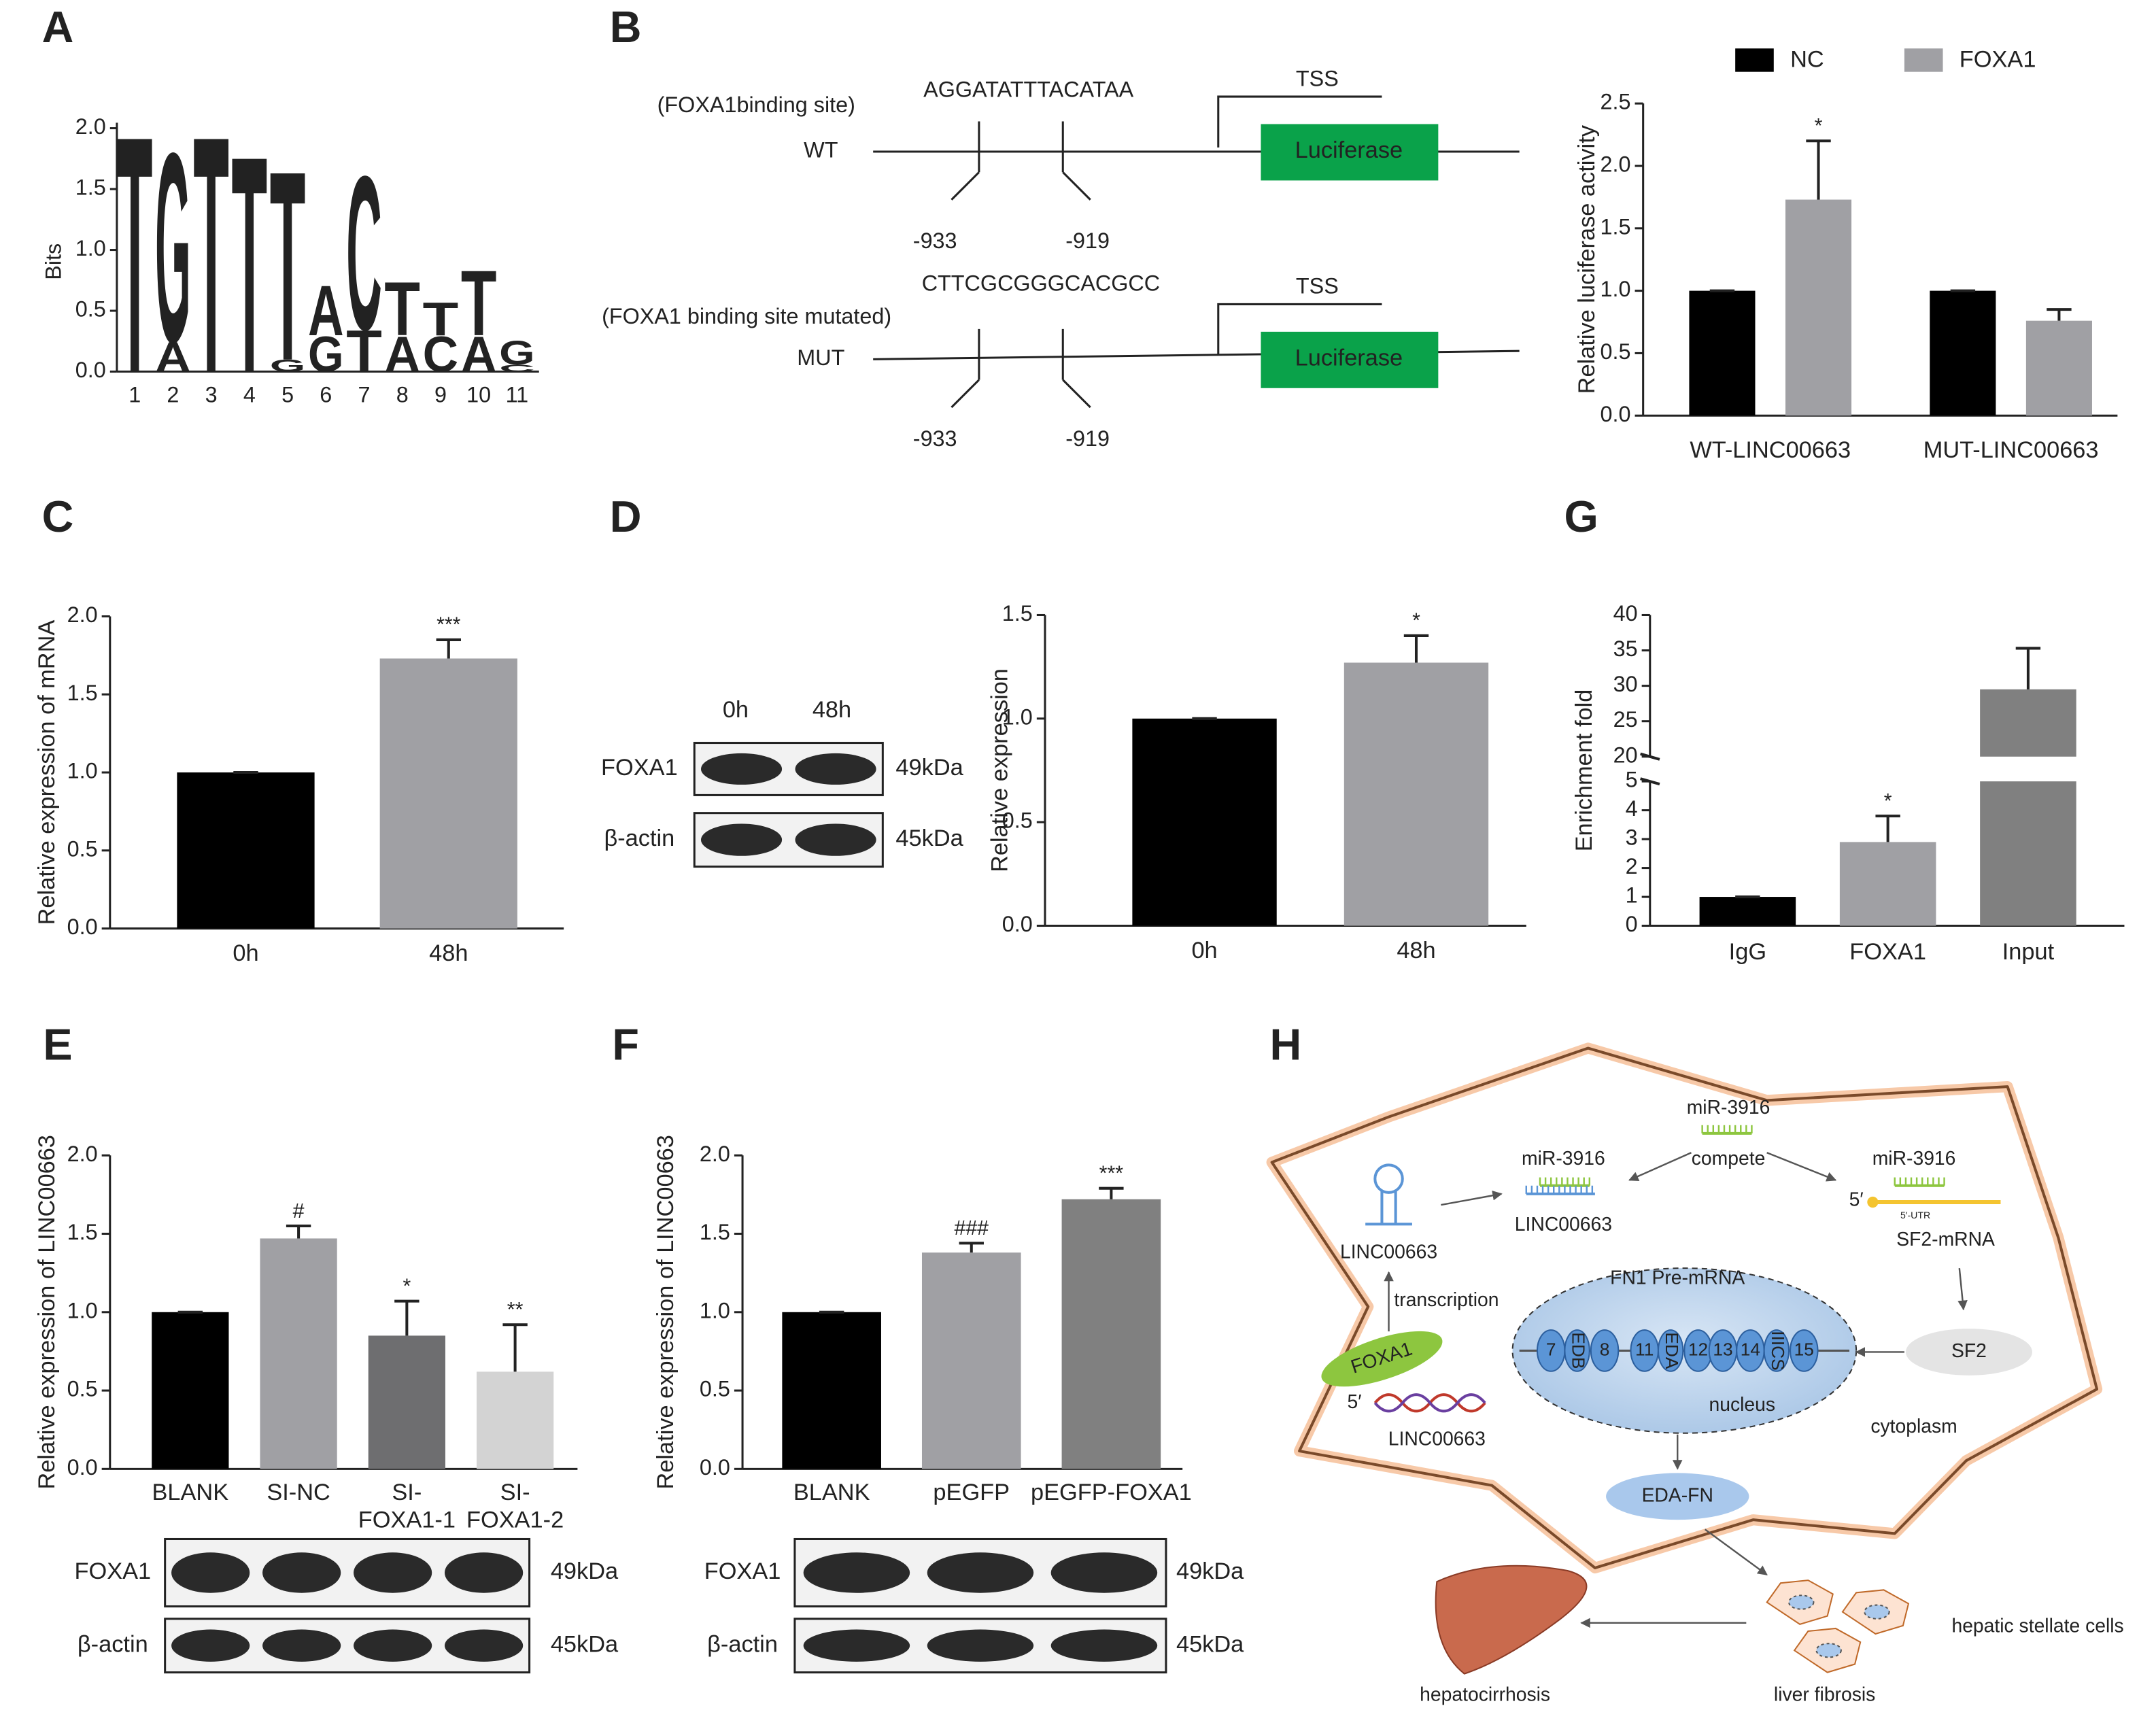  What do you see at coordinates (1945, 1239) in the screenshot?
I see `pathway-label: SF2-mRNA` at bounding box center [1945, 1239].